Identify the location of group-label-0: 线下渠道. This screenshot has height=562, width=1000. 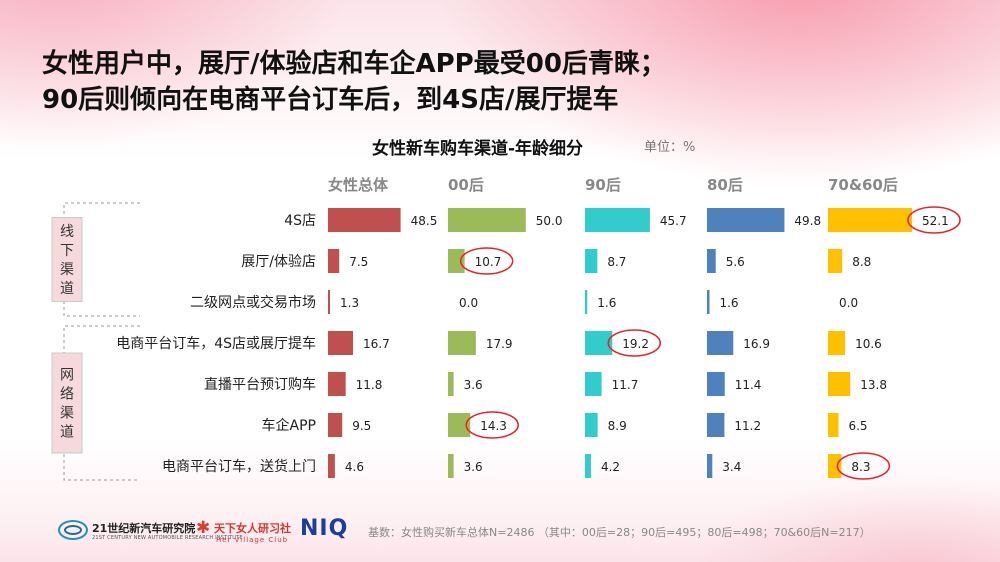
(67, 260).